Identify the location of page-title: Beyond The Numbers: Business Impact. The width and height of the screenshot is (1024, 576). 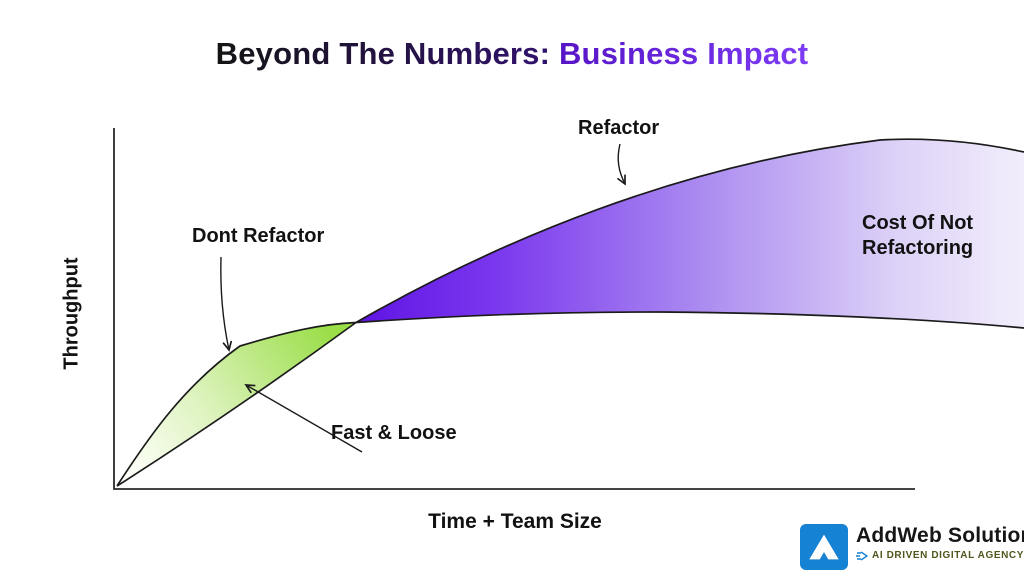
(512, 54).